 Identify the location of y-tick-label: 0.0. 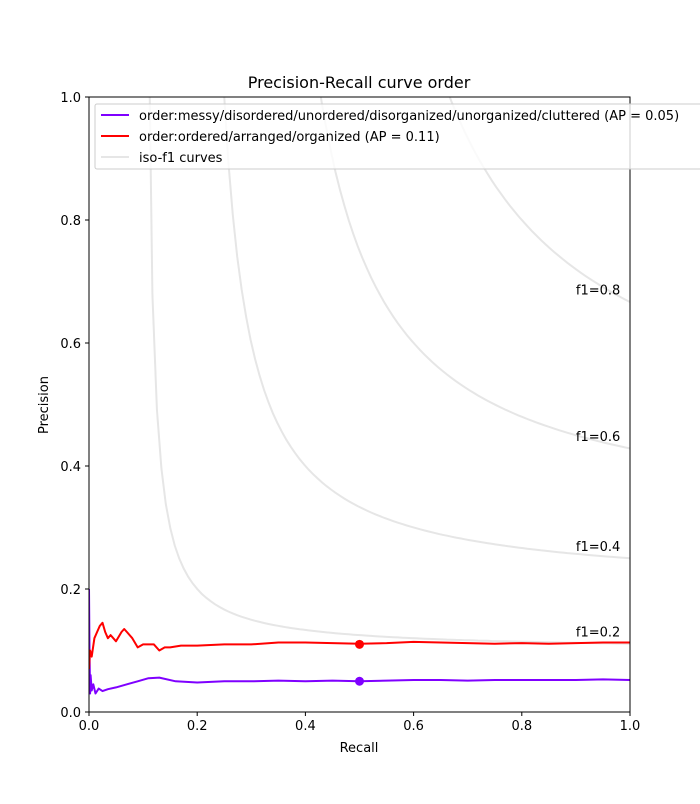
(70, 713).